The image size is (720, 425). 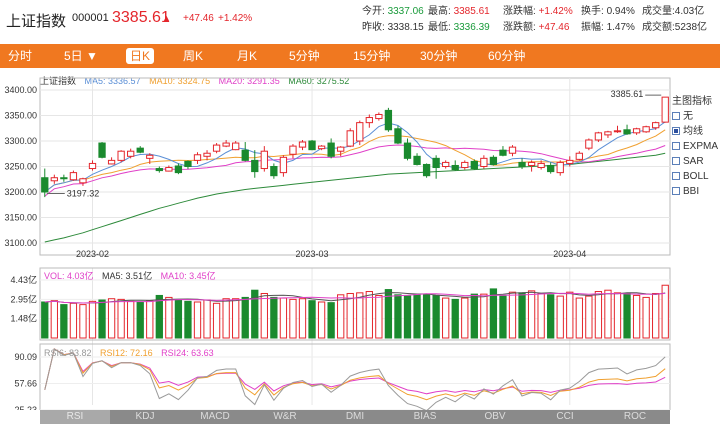 What do you see at coordinates (658, 11) in the screenshot?
I see `stat-label: 成交量:` at bounding box center [658, 11].